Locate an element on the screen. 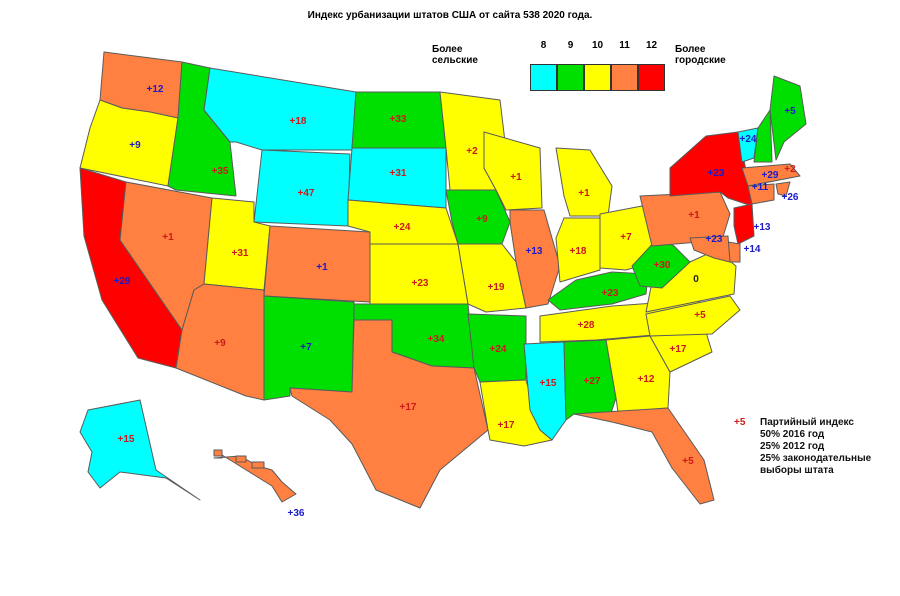  note-line: выборы штата is located at coordinates (797, 470).